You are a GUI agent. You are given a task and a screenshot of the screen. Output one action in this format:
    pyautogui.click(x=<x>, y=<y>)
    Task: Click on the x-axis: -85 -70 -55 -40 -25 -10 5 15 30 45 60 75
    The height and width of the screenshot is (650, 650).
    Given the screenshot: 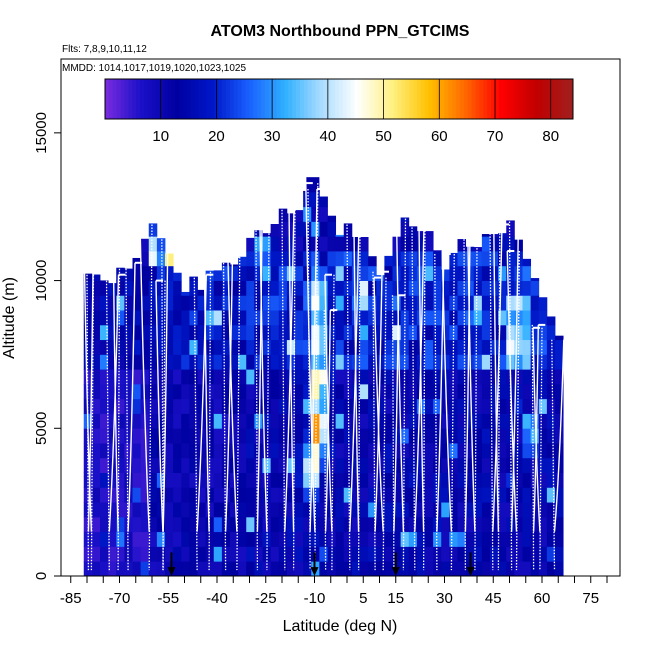 What is the action you would take?
    pyautogui.click(x=334, y=591)
    